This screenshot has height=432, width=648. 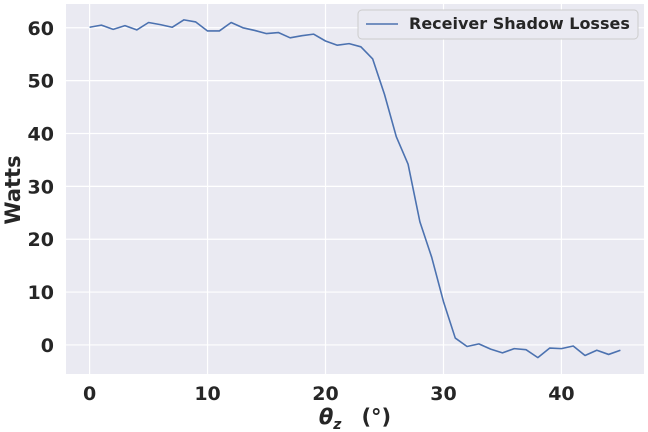 What do you see at coordinates (13, 189) in the screenshot?
I see `y-axis-label: Watts` at bounding box center [13, 189].